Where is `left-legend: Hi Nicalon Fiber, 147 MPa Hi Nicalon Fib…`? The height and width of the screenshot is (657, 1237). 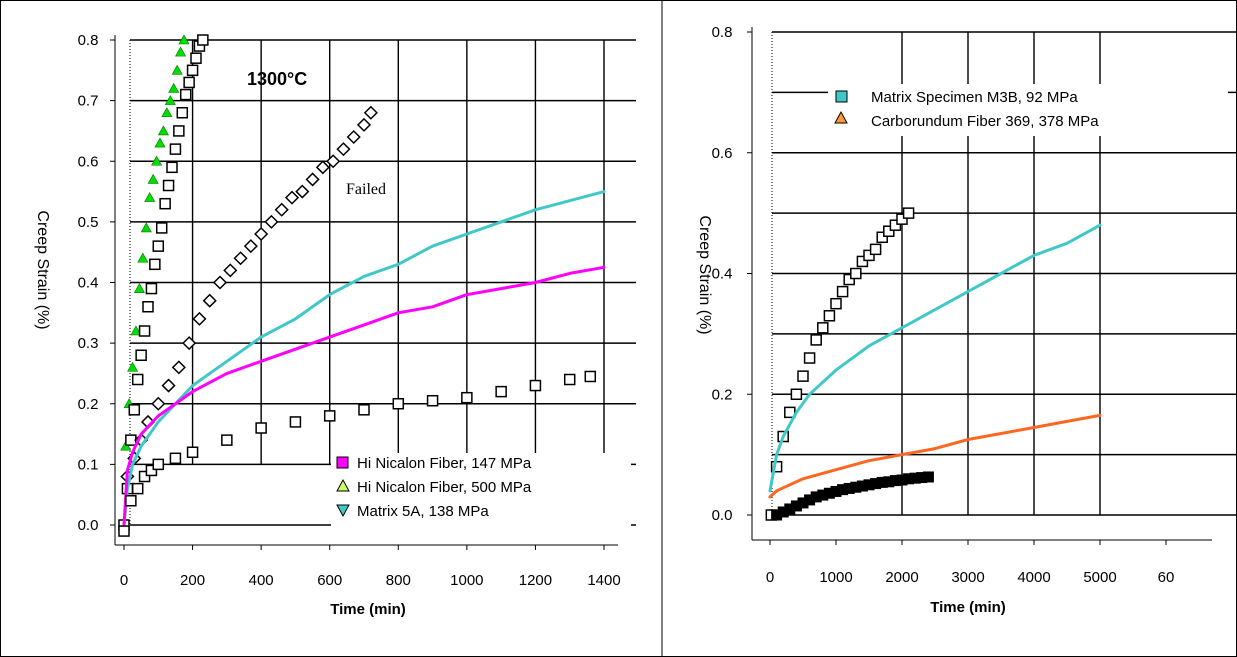 left-legend: Hi Nicalon Fiber, 147 MPa Hi Nicalon Fib… is located at coordinates (481, 493).